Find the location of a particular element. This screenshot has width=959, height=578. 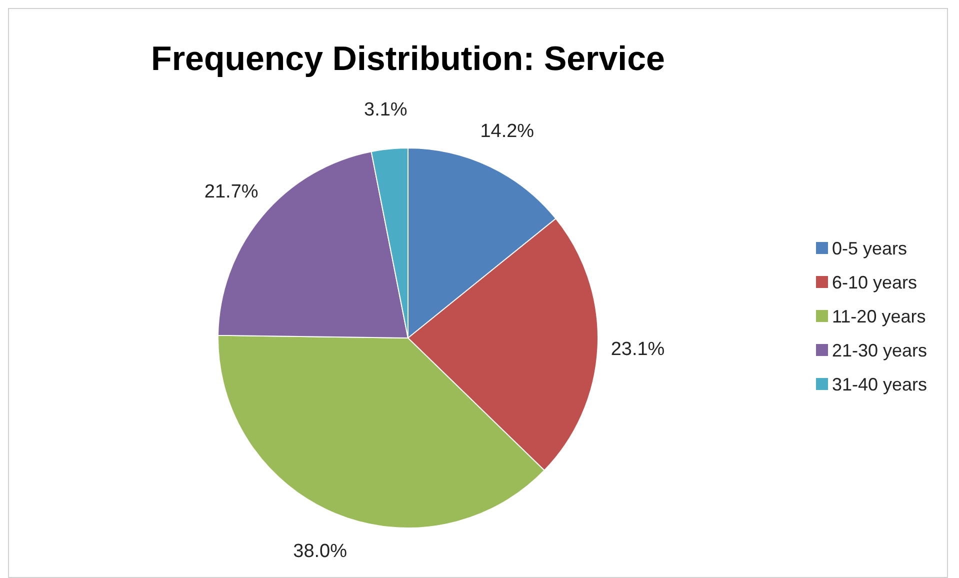

chart-title: Frequency Distribution: Service is located at coordinates (408, 59).